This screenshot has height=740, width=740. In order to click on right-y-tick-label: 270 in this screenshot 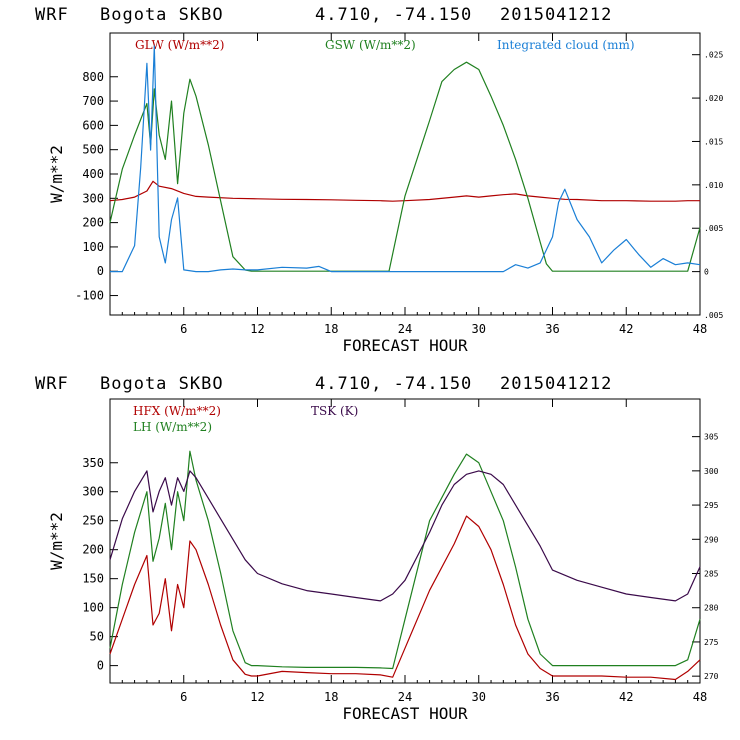, I will do `click(711, 676)`.